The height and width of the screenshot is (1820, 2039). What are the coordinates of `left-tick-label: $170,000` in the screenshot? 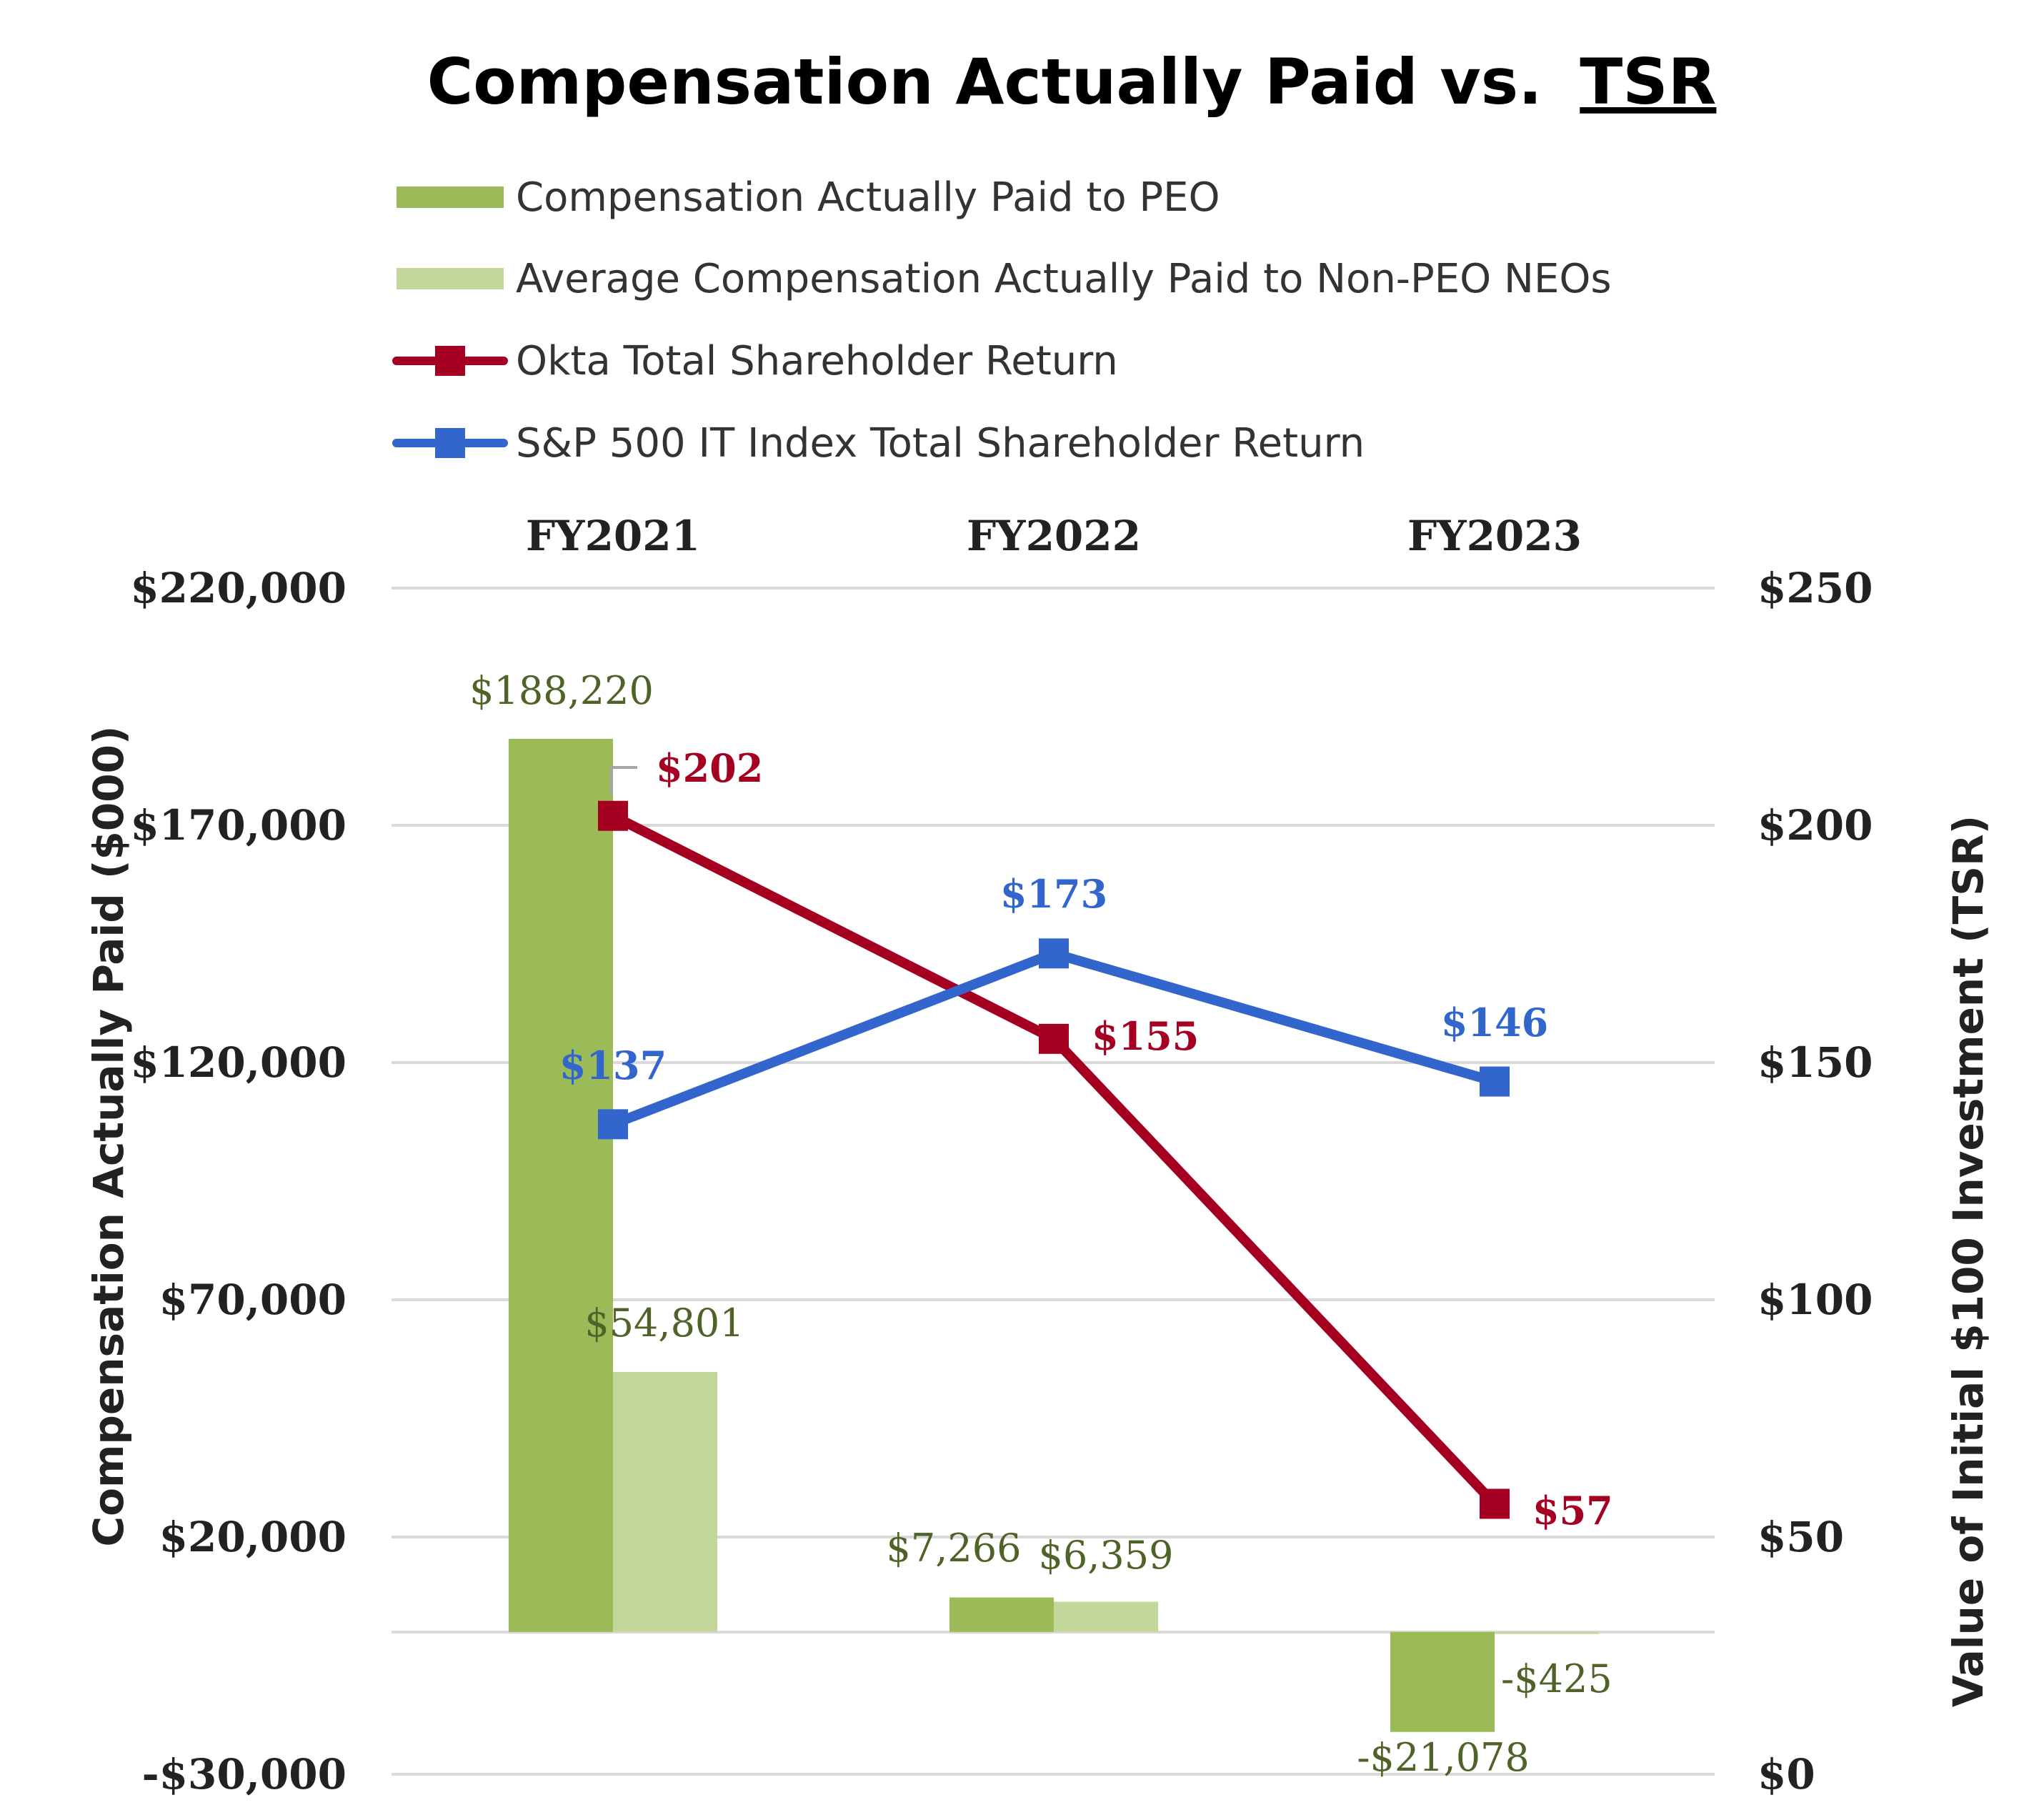 It's located at (238, 825).